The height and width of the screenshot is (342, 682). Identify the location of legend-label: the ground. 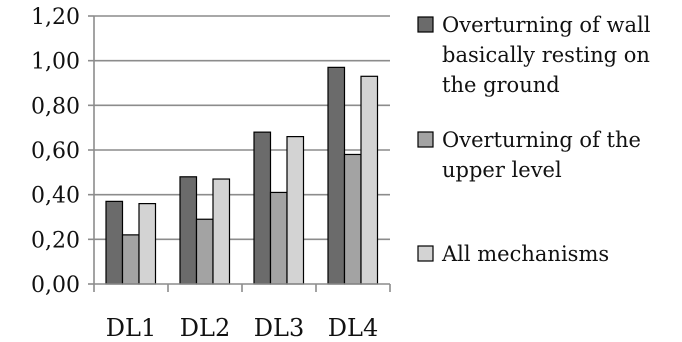
(501, 85).